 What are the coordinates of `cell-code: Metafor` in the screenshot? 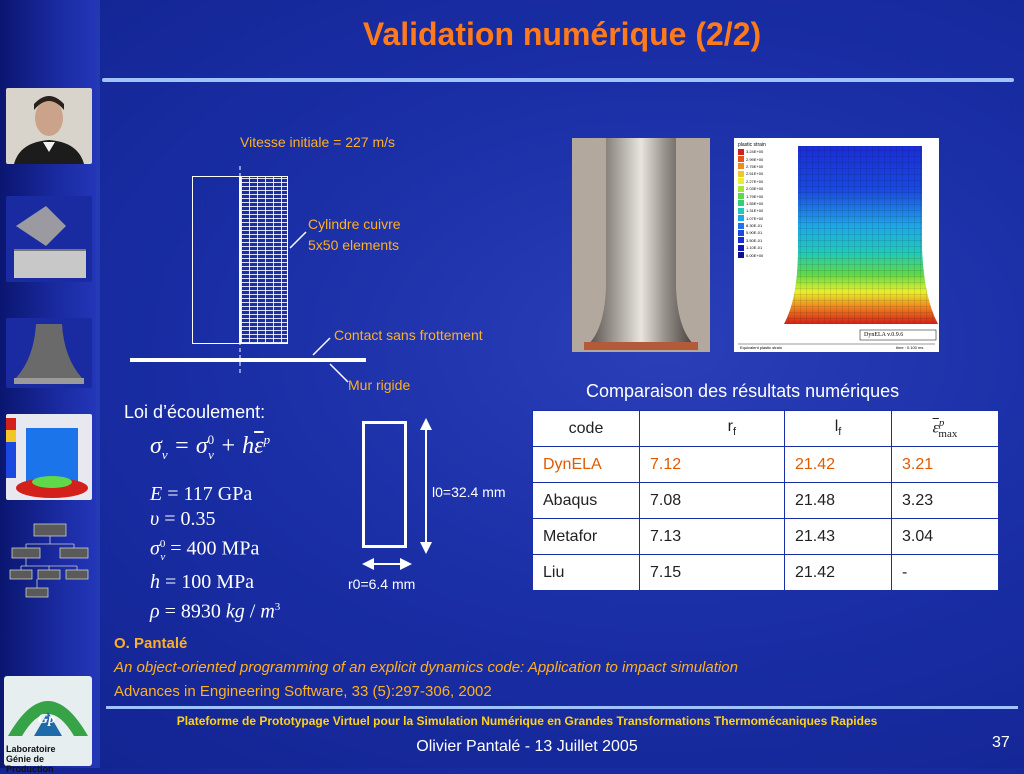 It's located at (586, 536).